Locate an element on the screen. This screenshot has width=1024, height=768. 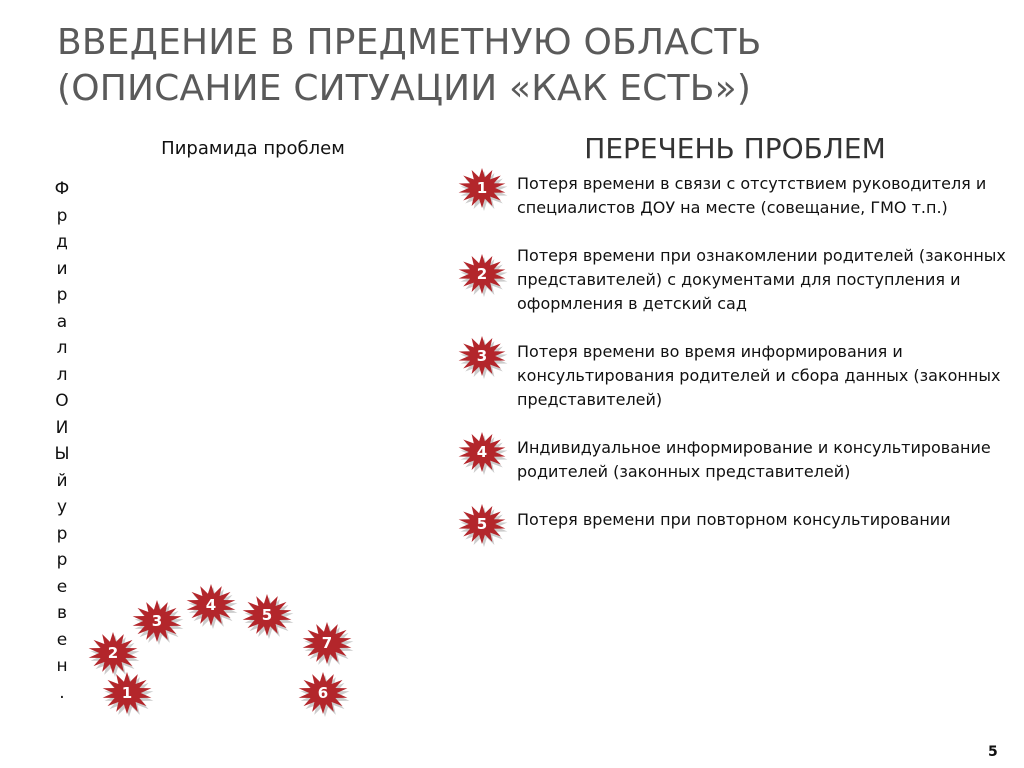
star-number: 7 is located at coordinates (327, 643).